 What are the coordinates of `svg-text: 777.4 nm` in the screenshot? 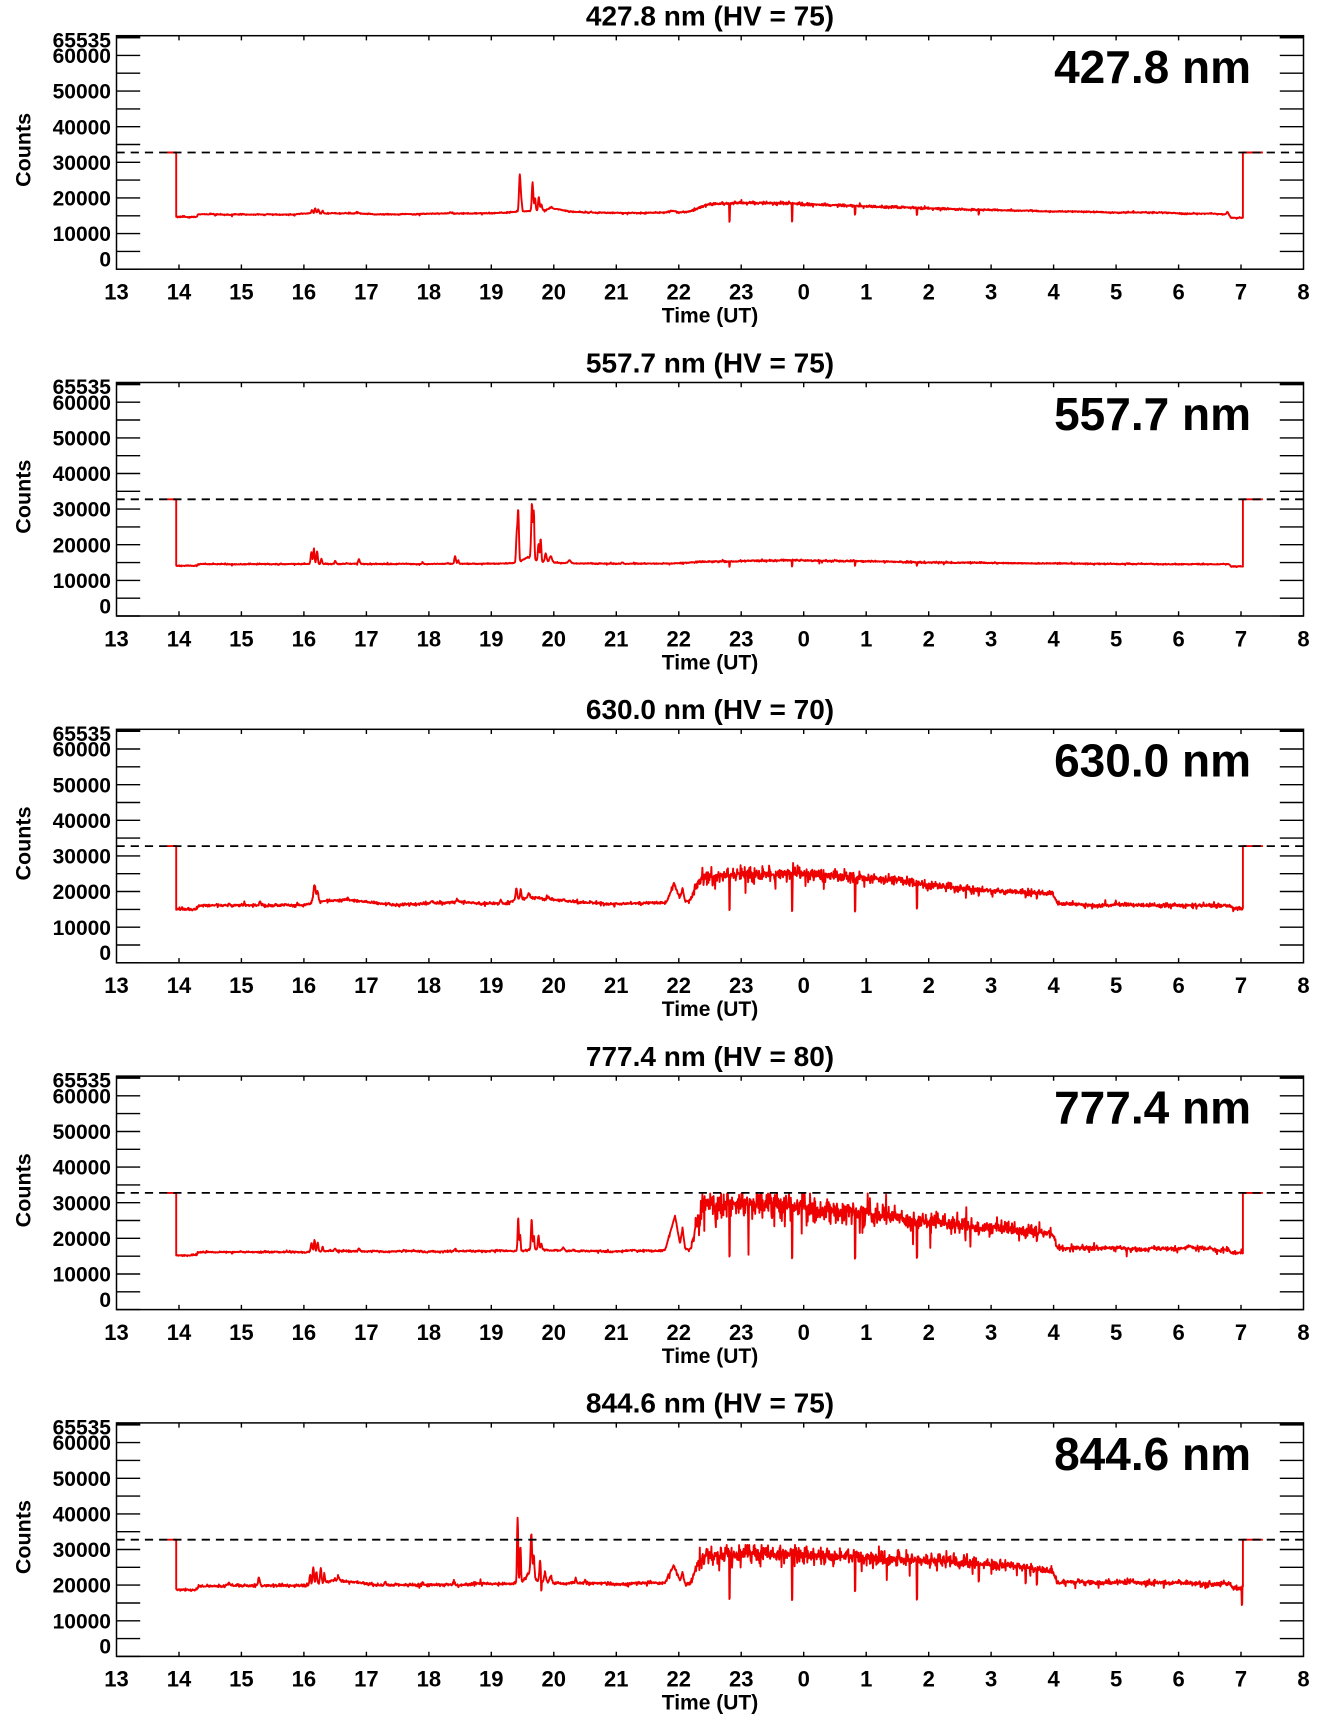 It's located at (1152, 1107).